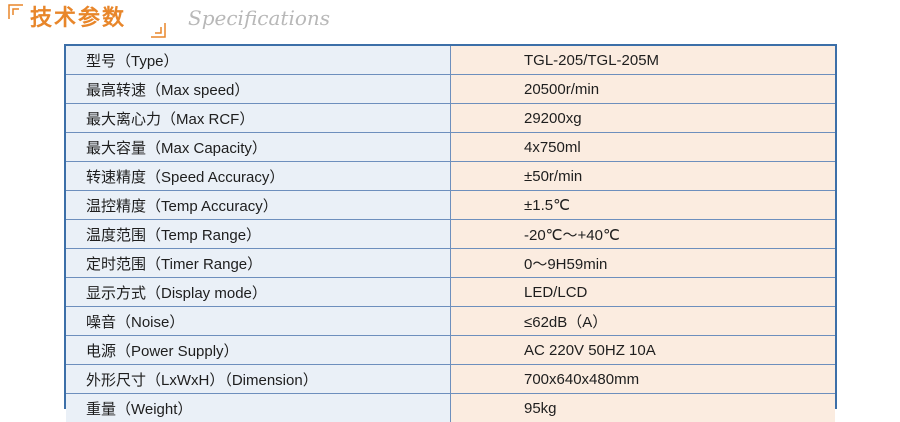 This screenshot has width=900, height=422. I want to click on table-row: 转速精度（Speed Accuracy） ±50r/min, so click(450, 176).